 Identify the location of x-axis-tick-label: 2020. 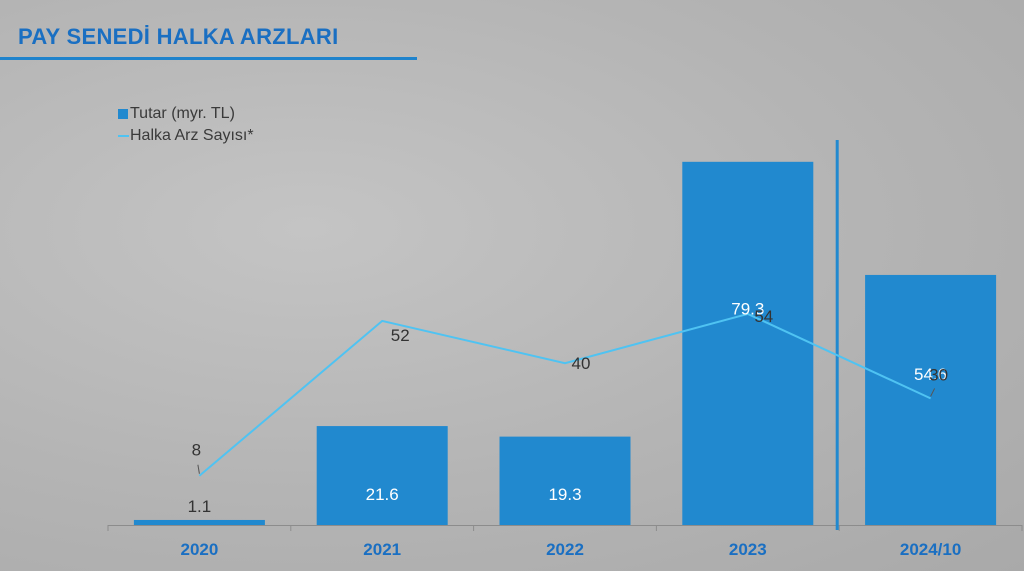
(199, 549).